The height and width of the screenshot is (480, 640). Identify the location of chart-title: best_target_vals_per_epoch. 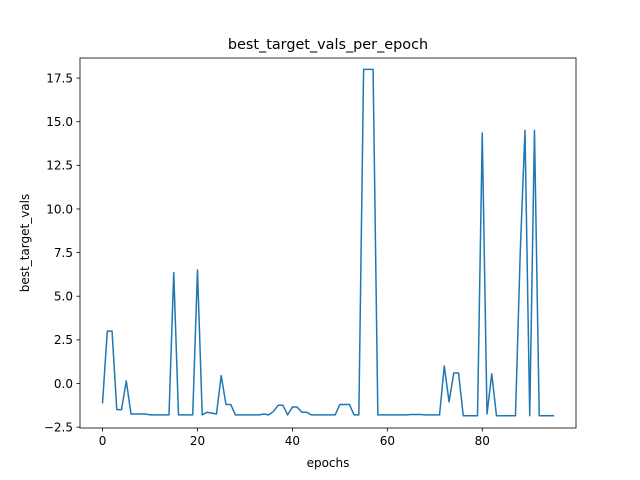
(328, 45).